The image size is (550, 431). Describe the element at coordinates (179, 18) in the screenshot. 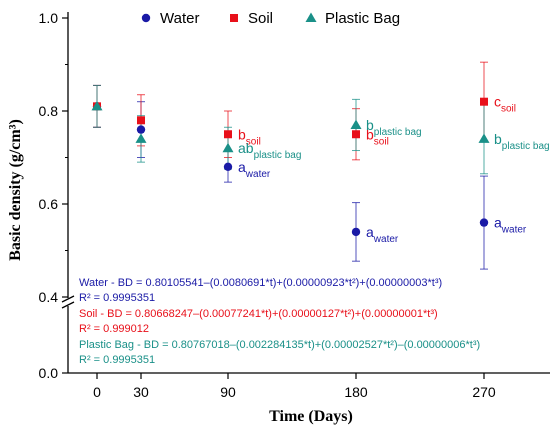

I see `legend-label: Water` at that location.